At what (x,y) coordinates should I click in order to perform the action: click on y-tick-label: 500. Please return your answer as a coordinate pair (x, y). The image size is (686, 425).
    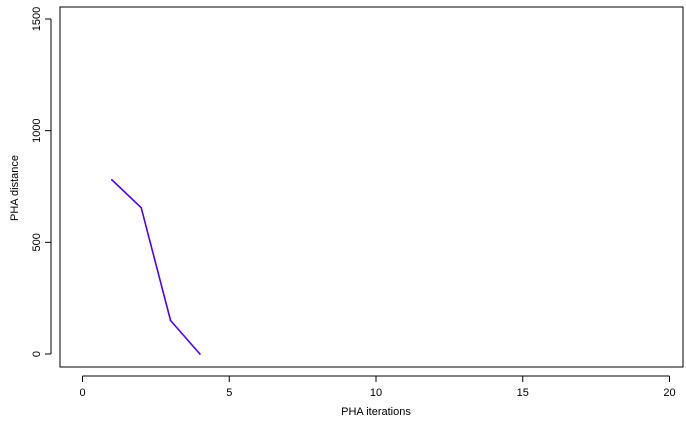
    Looking at the image, I should click on (37, 242).